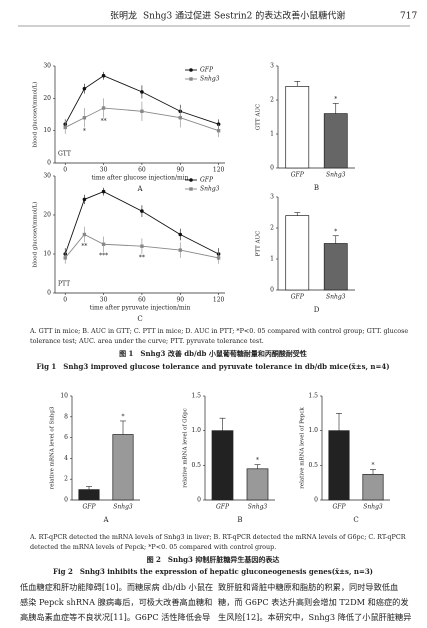  Describe the element at coordinates (140, 308) in the screenshot. I see `x-axis-label: time after pyruvate injection/min` at that location.